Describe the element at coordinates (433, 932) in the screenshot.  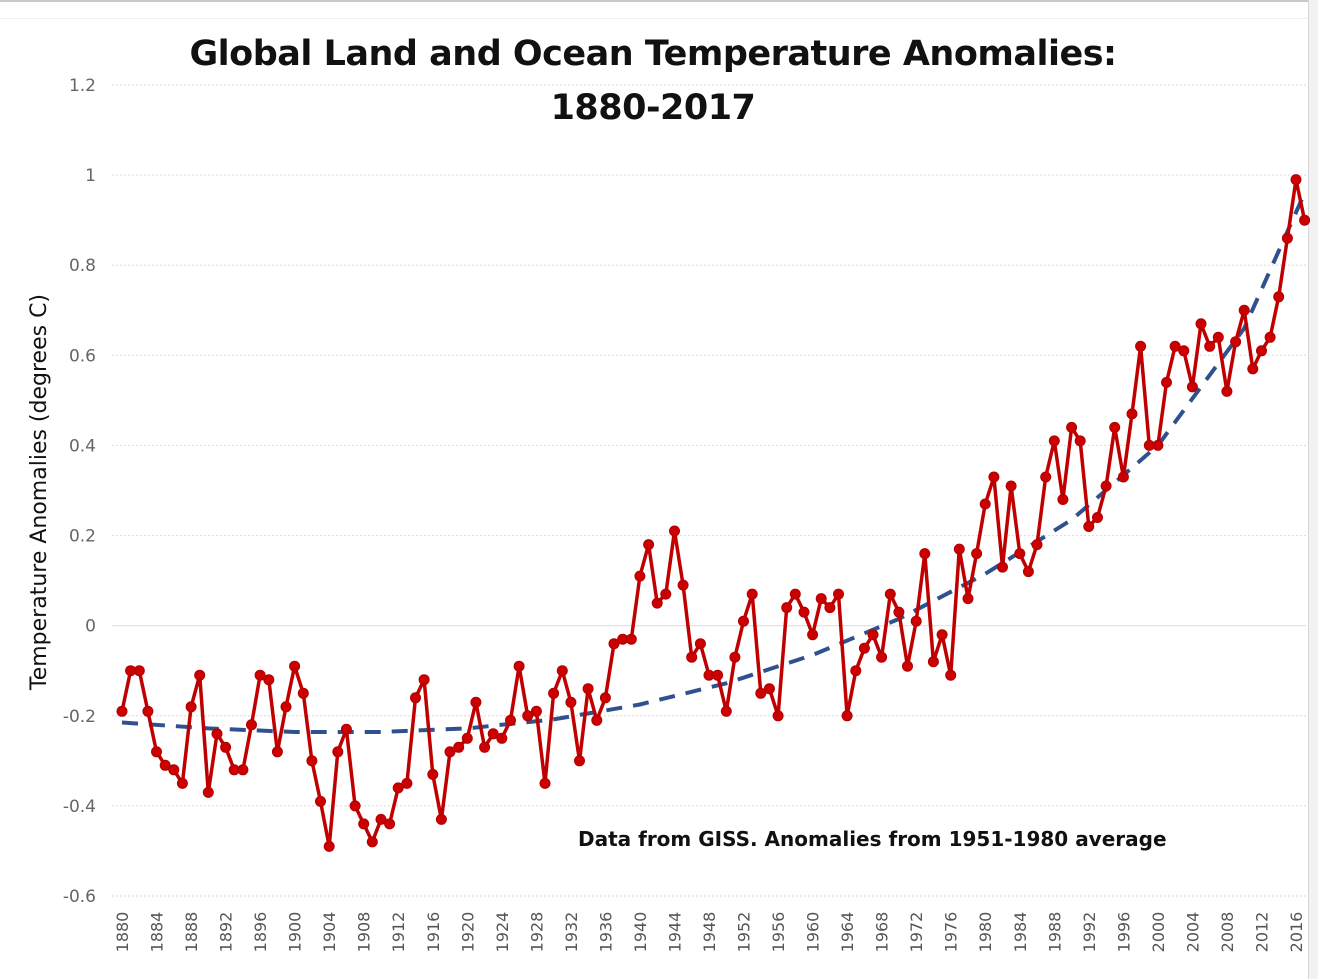
I see `x-tick-label: 1916` at that location.